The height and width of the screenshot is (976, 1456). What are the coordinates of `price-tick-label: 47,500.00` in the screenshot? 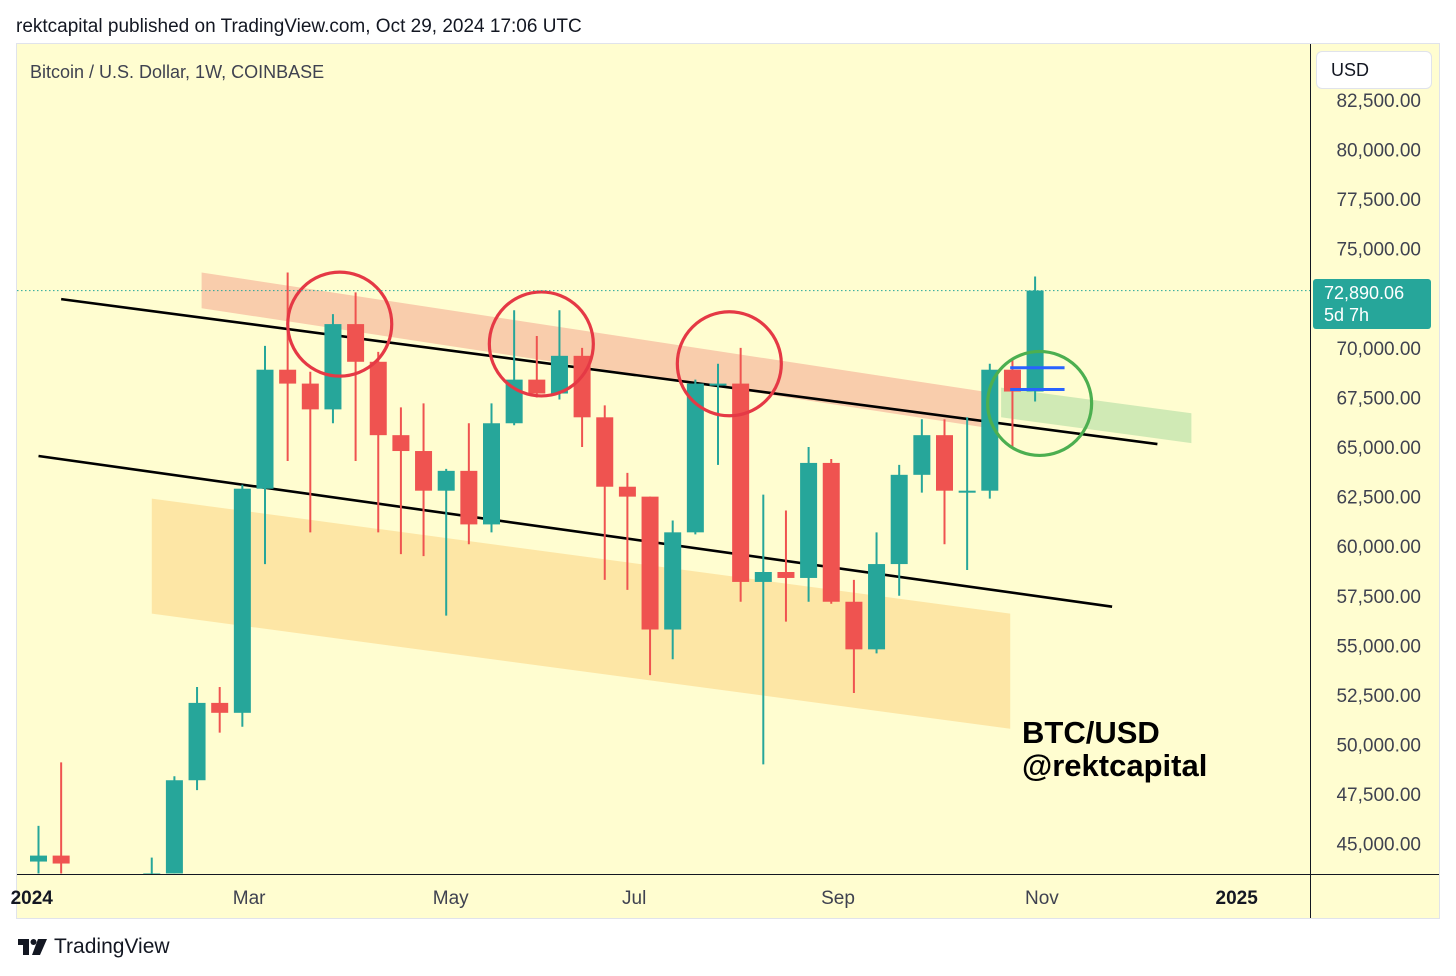 It's located at (1378, 795).